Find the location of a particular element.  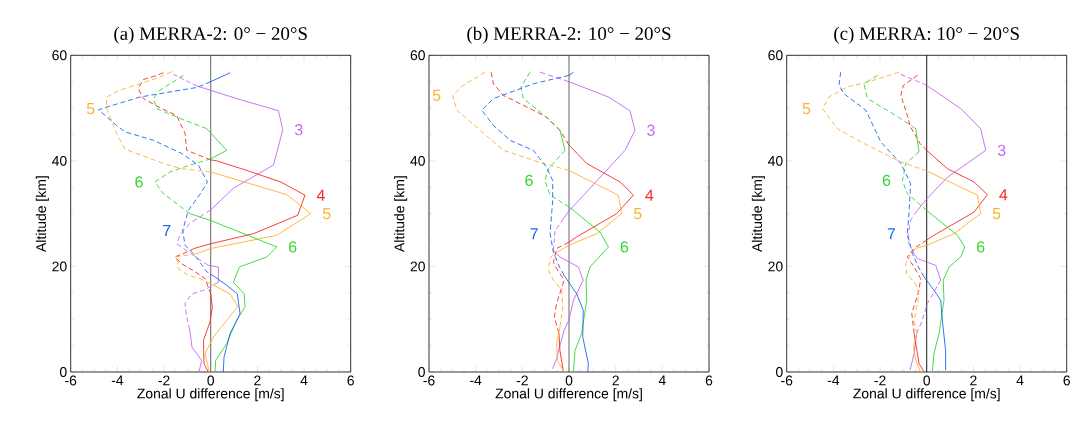

chart-title: (c) MERRA: 10° − 20°S is located at coordinates (926, 35).